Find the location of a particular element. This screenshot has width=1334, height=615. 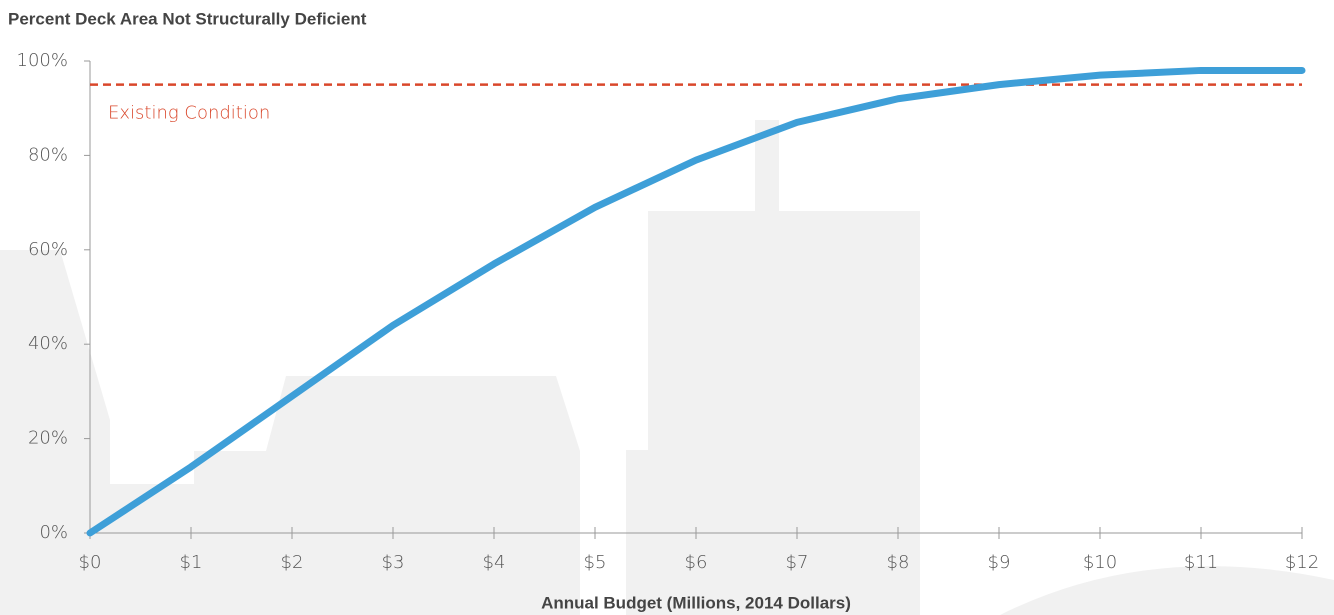

y-tick-label: 0% is located at coordinates (53, 532).